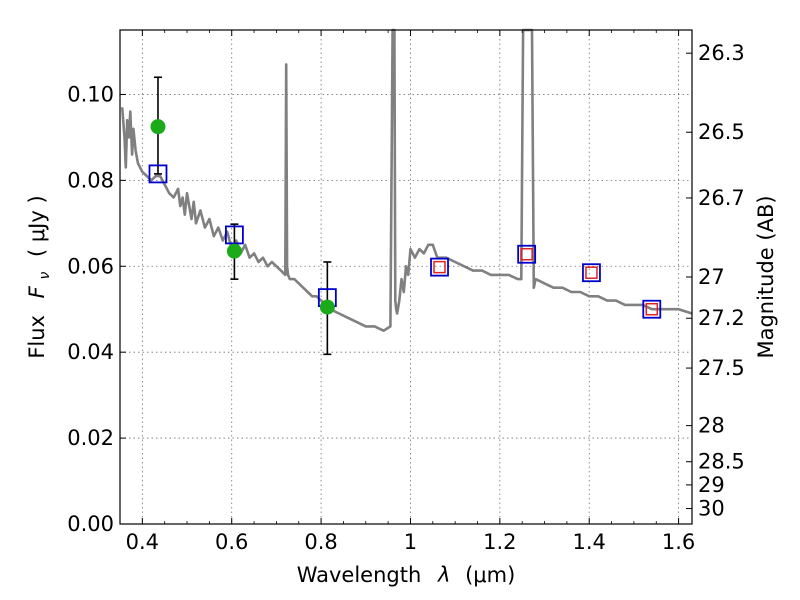 The width and height of the screenshot is (800, 600). What do you see at coordinates (678, 542) in the screenshot?
I see `x-tick-label: 1.6` at bounding box center [678, 542].